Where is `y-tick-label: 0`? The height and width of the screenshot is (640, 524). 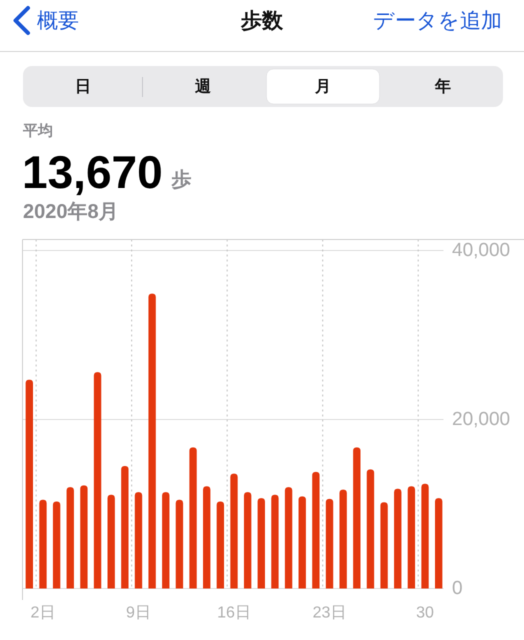
y-tick-label: 0 is located at coordinates (457, 588).